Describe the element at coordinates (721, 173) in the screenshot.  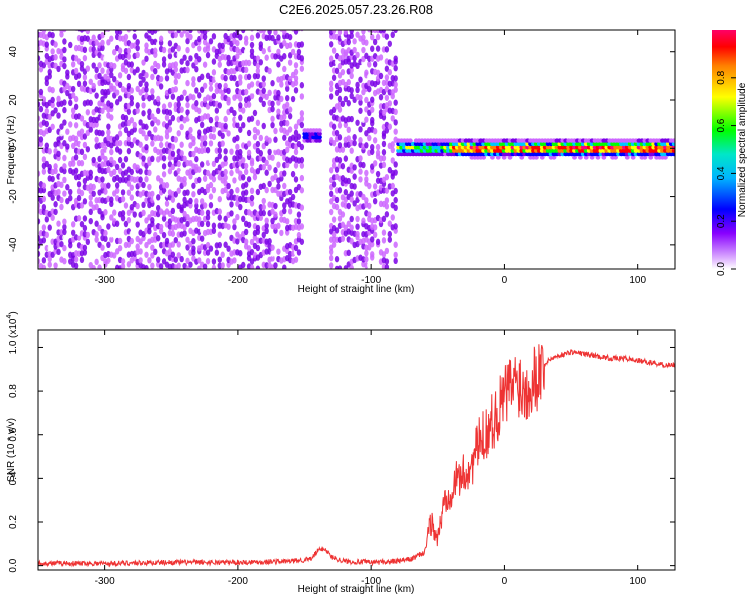
I see `colorbar-tick-label: 0.4` at that location.